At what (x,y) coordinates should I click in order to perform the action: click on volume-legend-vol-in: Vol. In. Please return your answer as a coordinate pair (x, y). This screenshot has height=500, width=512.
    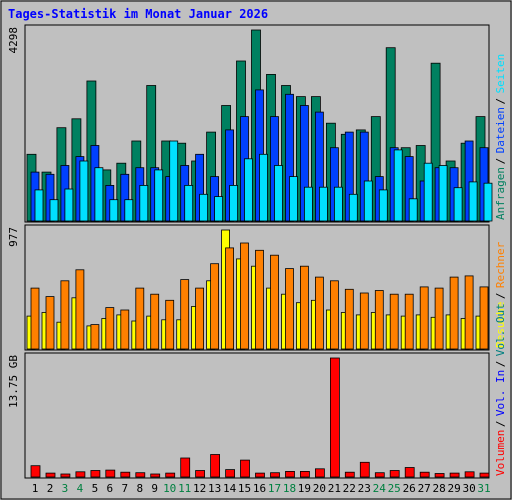
    Looking at the image, I should click on (500, 393).